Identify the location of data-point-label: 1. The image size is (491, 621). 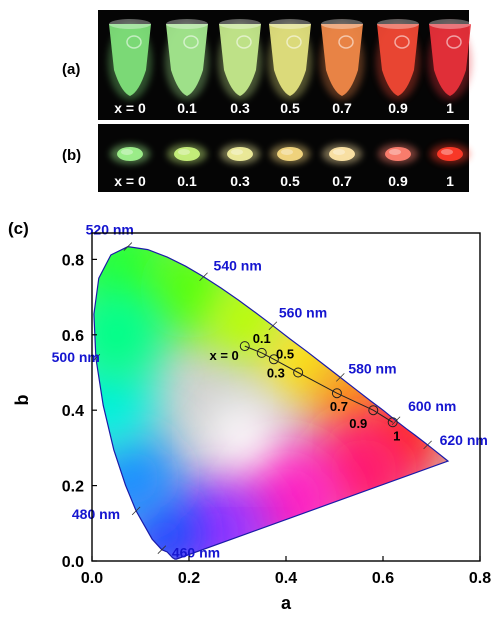
(396, 435).